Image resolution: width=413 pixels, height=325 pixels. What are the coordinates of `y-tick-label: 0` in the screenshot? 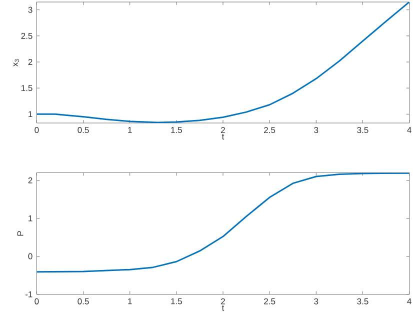 It's located at (30, 256).